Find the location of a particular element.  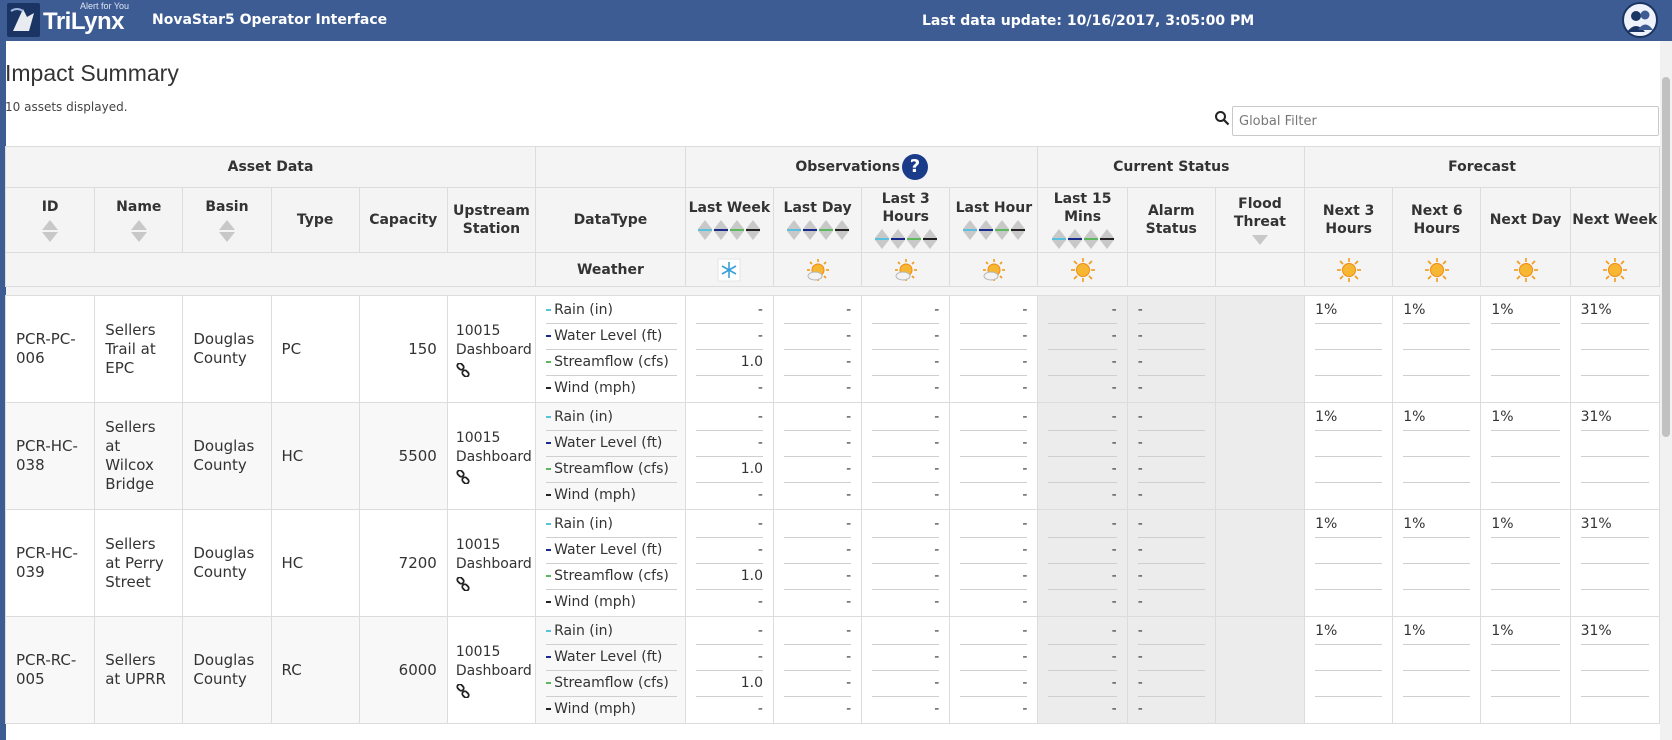

col-flood-threat: Flood Threat is located at coordinates (1260, 220).